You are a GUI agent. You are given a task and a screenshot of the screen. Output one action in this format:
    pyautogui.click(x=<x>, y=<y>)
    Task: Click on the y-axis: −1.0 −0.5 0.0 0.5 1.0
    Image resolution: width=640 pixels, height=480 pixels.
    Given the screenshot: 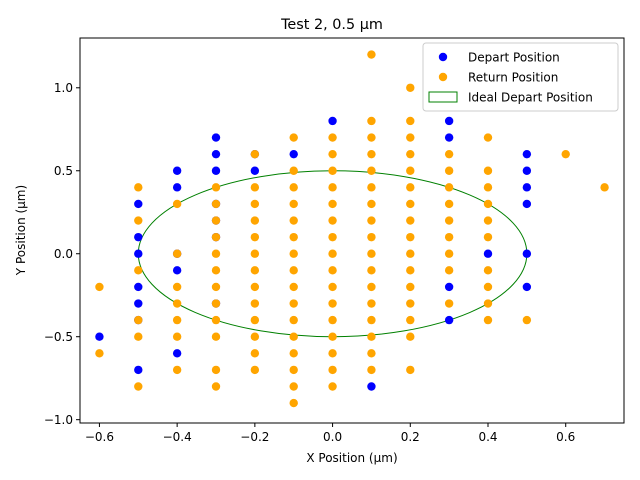 What is the action you would take?
    pyautogui.click(x=62, y=254)
    